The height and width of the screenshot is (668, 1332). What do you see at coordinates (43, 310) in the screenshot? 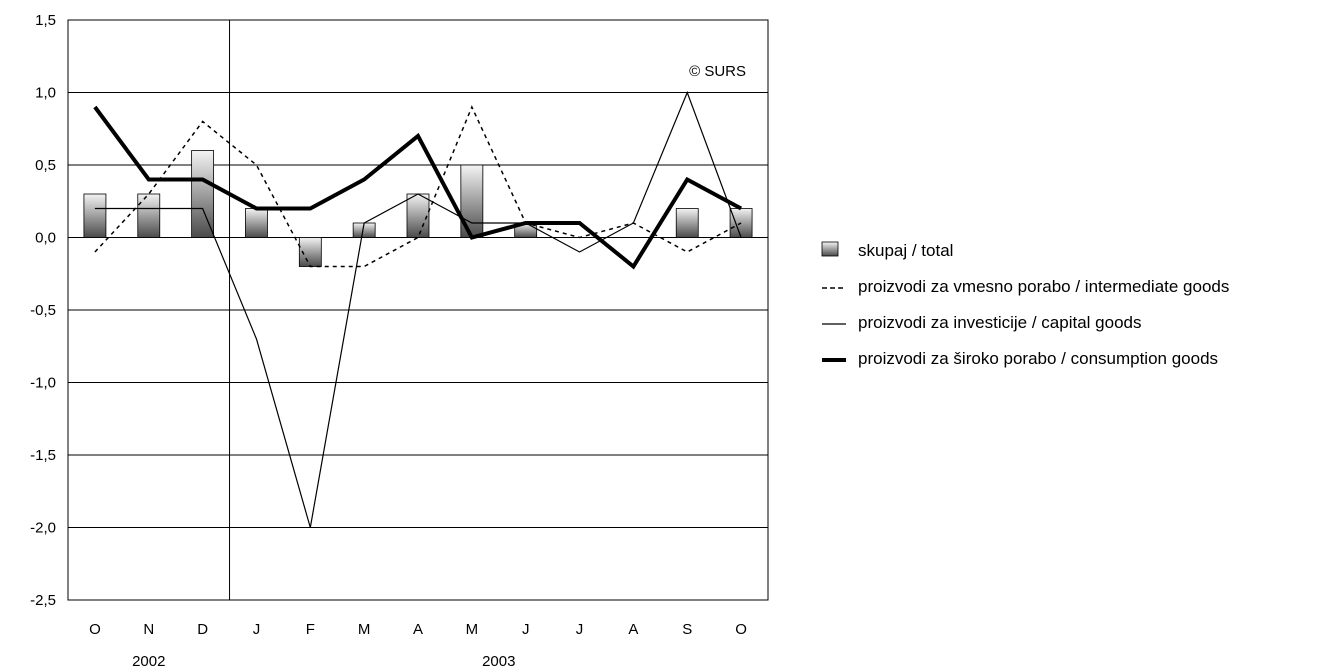
I see `y-tick-label: -0,5` at bounding box center [43, 310].